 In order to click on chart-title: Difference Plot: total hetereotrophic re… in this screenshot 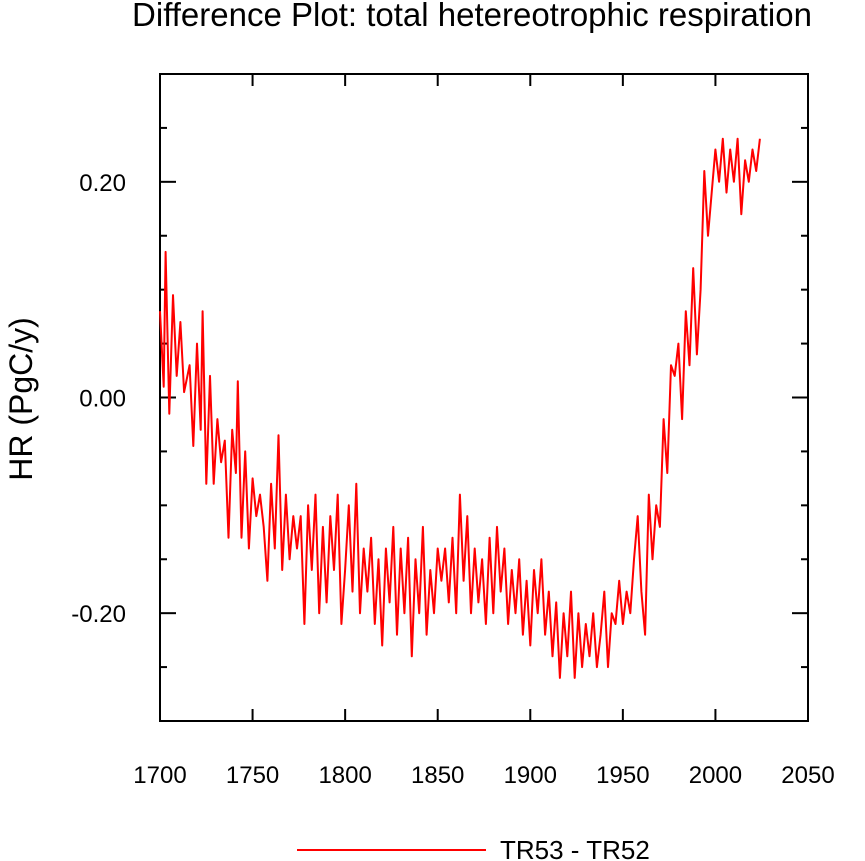, I will do `click(472, 16)`.